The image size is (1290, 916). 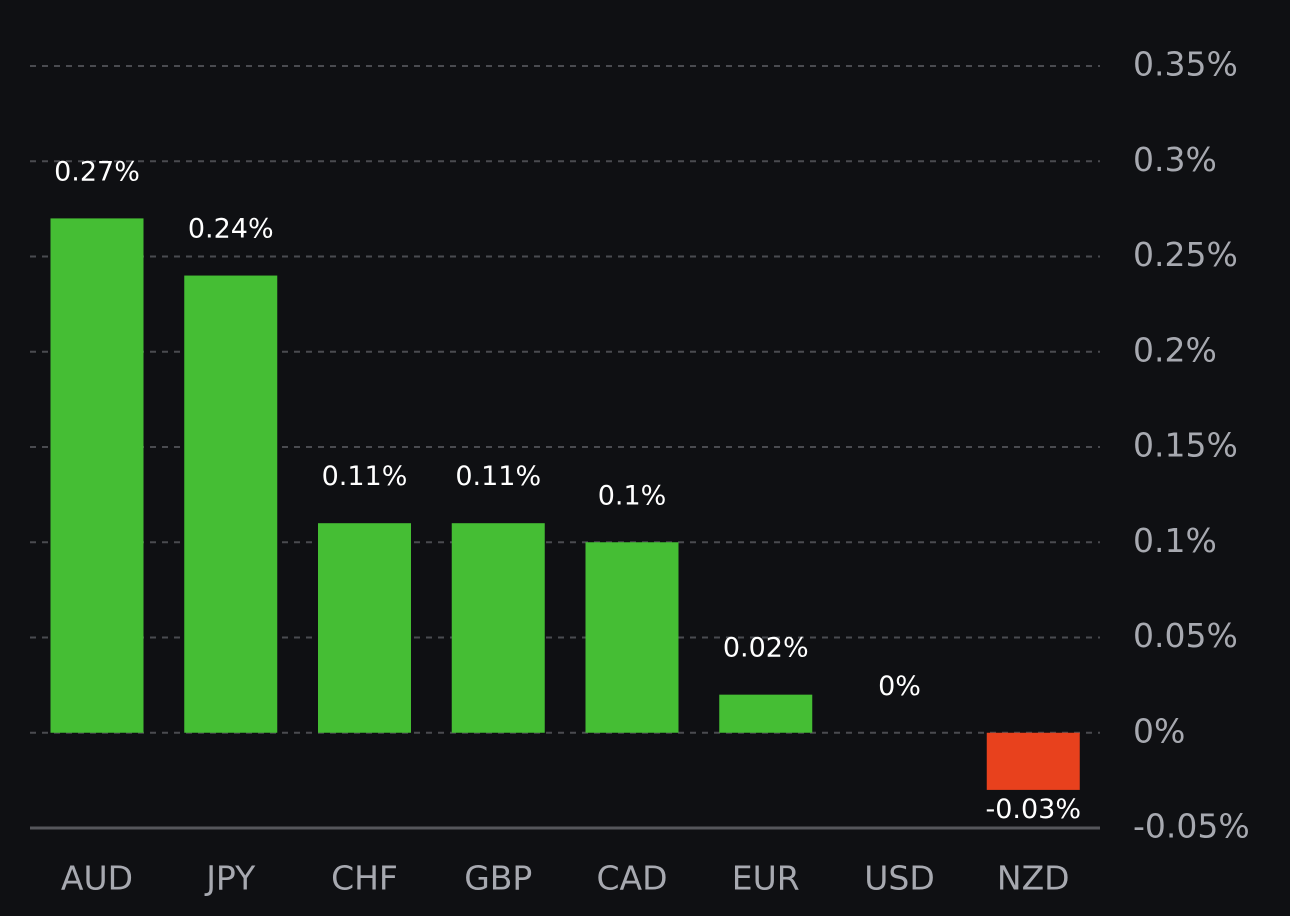 What do you see at coordinates (1185, 64) in the screenshot?
I see `y-tick-label: 0.35%` at bounding box center [1185, 64].